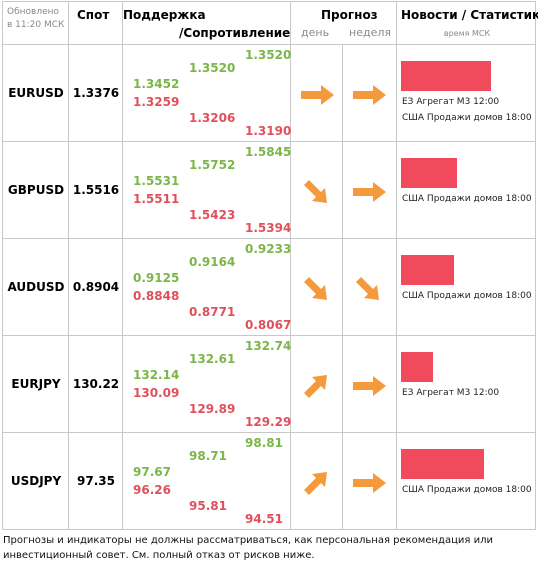  I want to click on resistance-2: 1.3206, so click(212, 118).